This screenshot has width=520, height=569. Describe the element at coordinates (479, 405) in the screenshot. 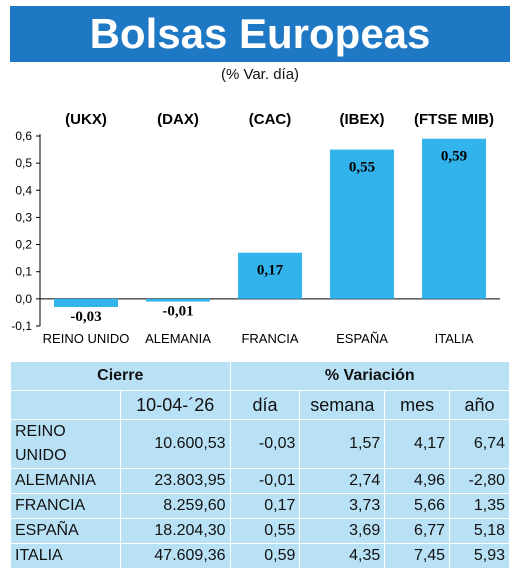

I see `header-ano: año` at that location.